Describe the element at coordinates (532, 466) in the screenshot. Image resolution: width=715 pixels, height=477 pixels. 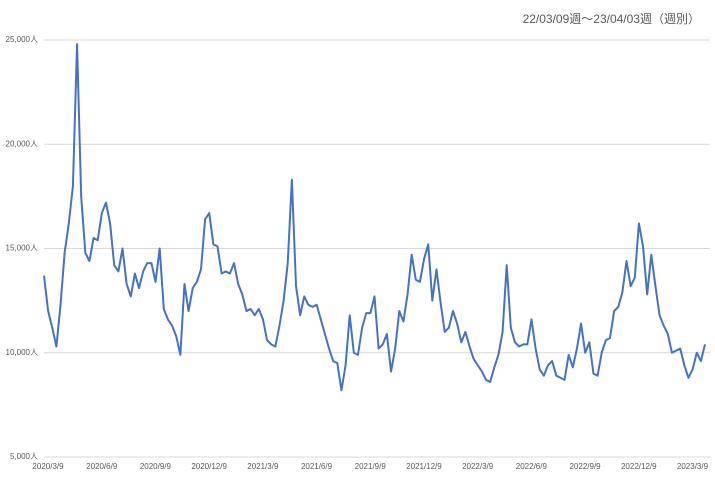
I see `x-tick-label: 2022/6/9` at that location.